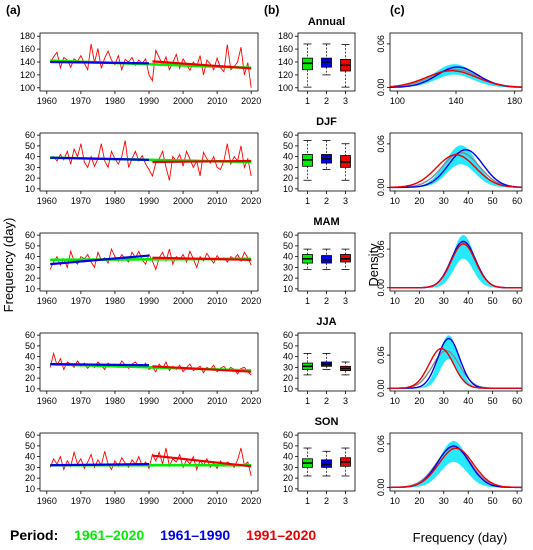 This screenshot has width=533, height=550. What do you see at coordinates (326, 22) in the screenshot?
I see `season-title: Annual` at bounding box center [326, 22].